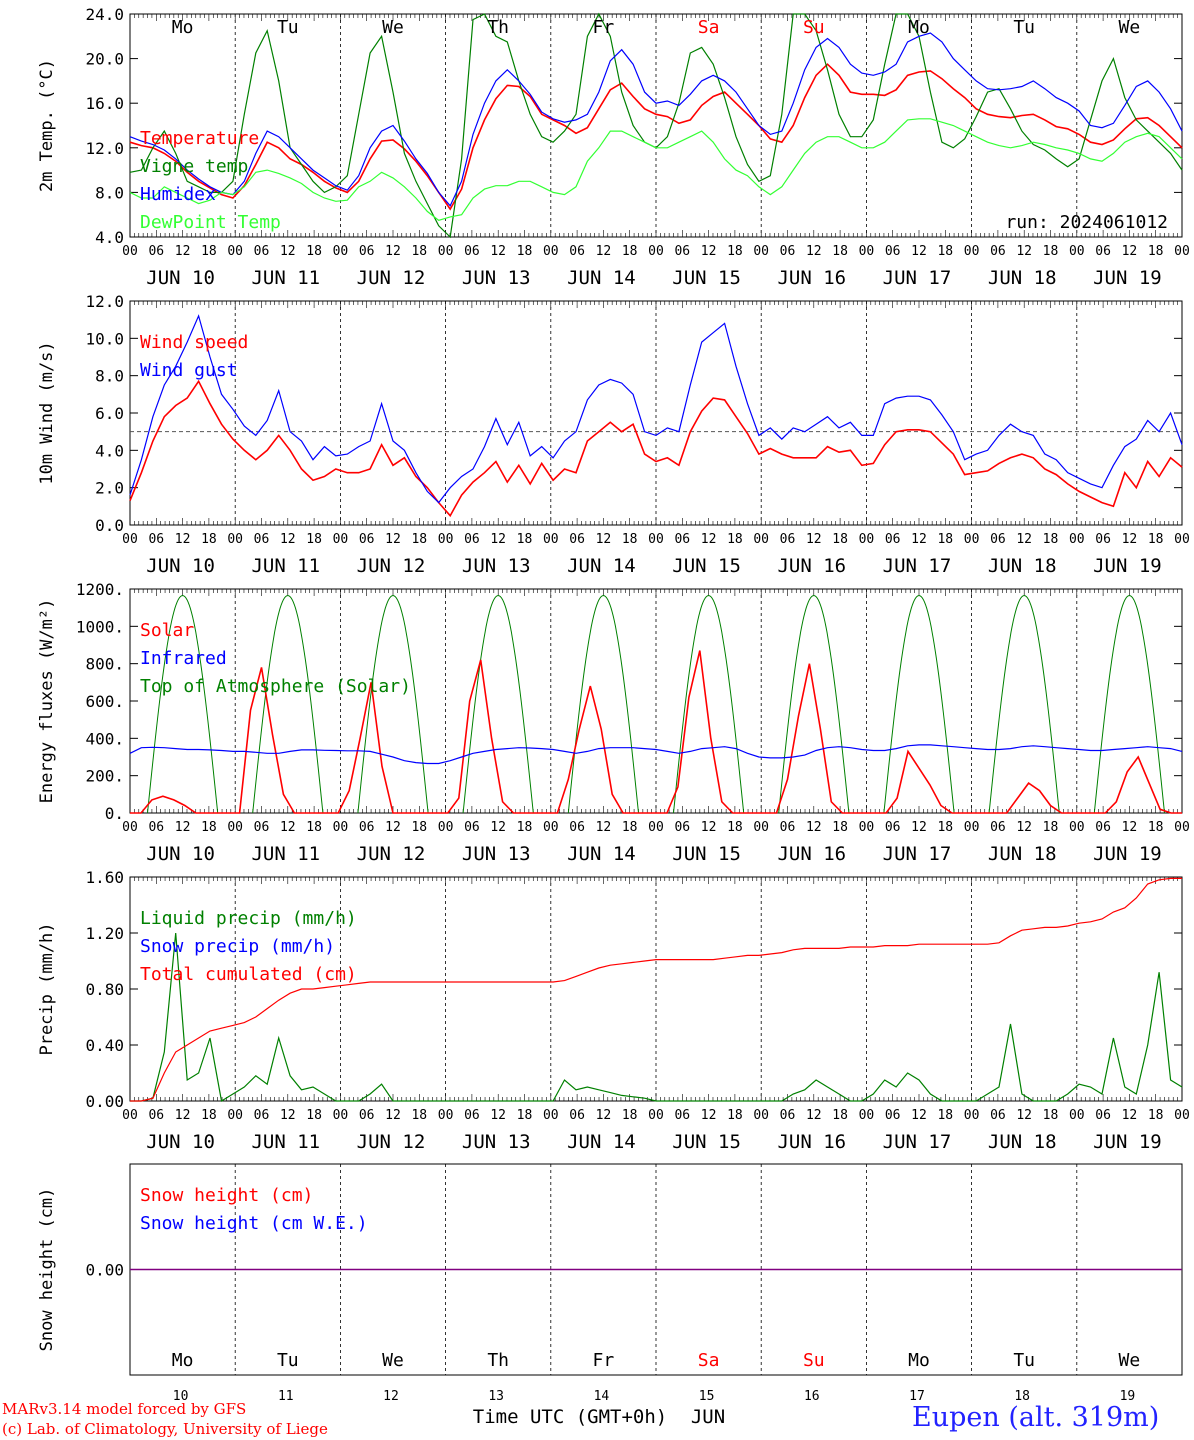  What do you see at coordinates (178, 194) in the screenshot?
I see `legend-entry: Humidex` at bounding box center [178, 194].